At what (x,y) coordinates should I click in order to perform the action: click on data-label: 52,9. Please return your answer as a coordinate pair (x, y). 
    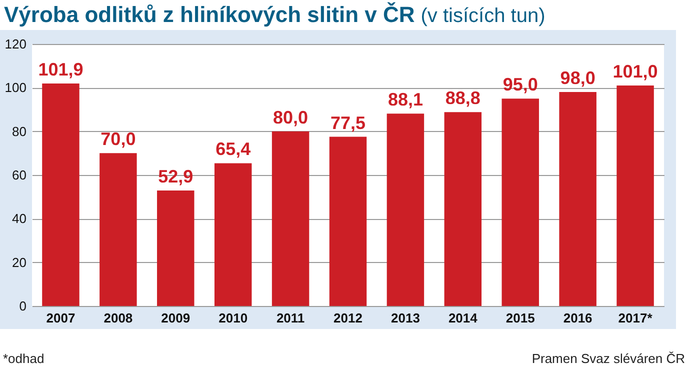
    Looking at the image, I should click on (176, 176).